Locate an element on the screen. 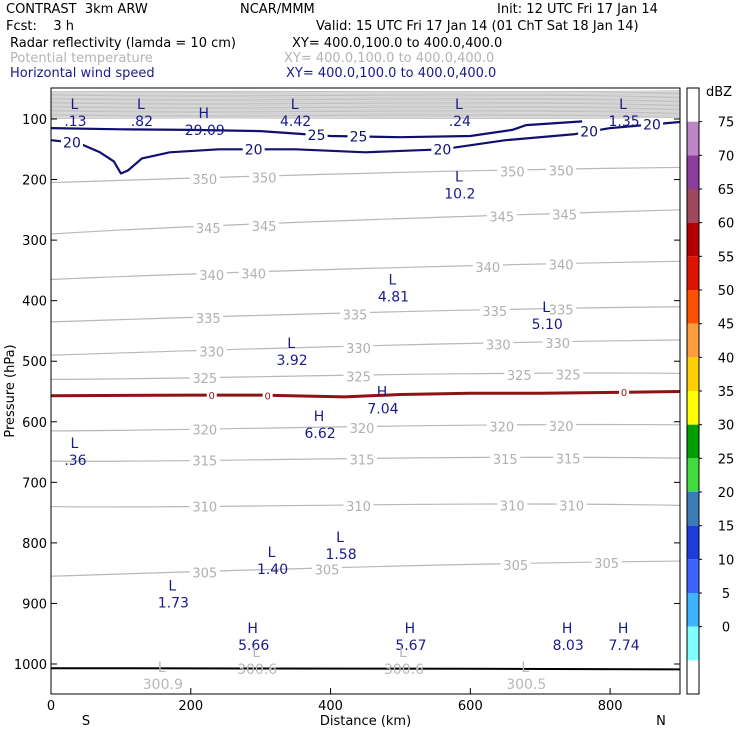 The image size is (740, 740). freezing-label-gap is located at coordinates (211, 395).